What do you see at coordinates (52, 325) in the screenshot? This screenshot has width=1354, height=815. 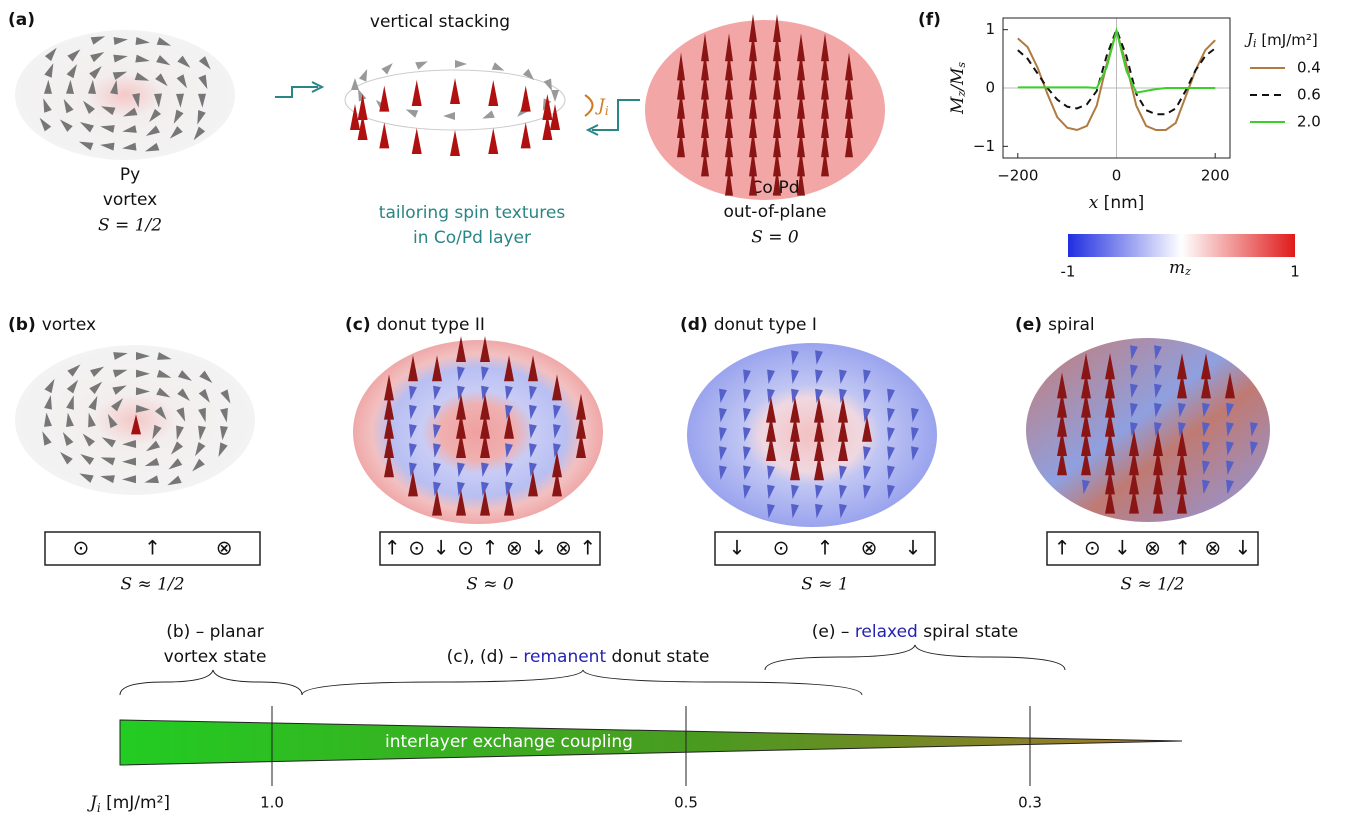 I see `panel-title: (b) vortex` at bounding box center [52, 325].